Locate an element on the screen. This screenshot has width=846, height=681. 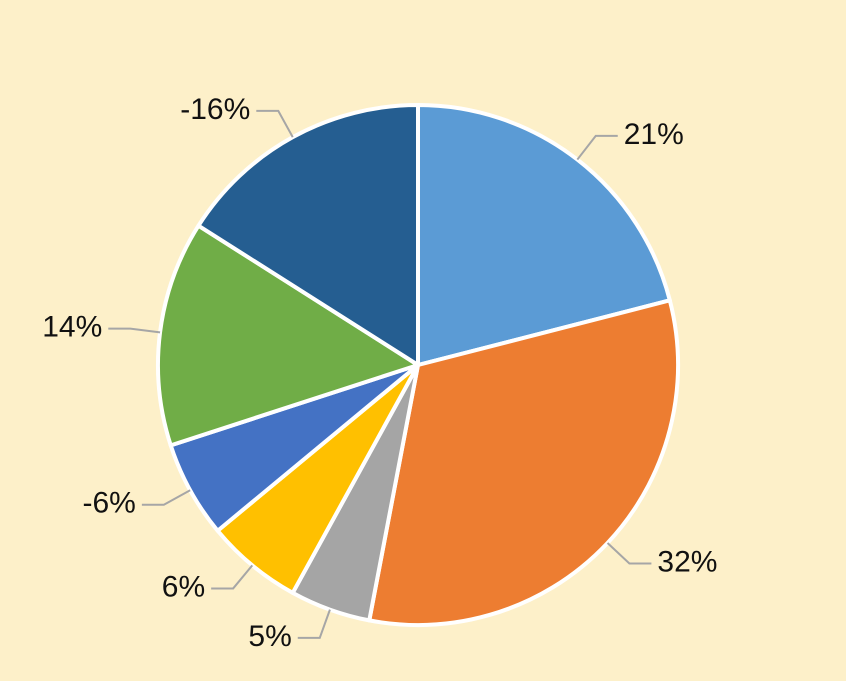
data-label: 21% is located at coordinates (654, 134).